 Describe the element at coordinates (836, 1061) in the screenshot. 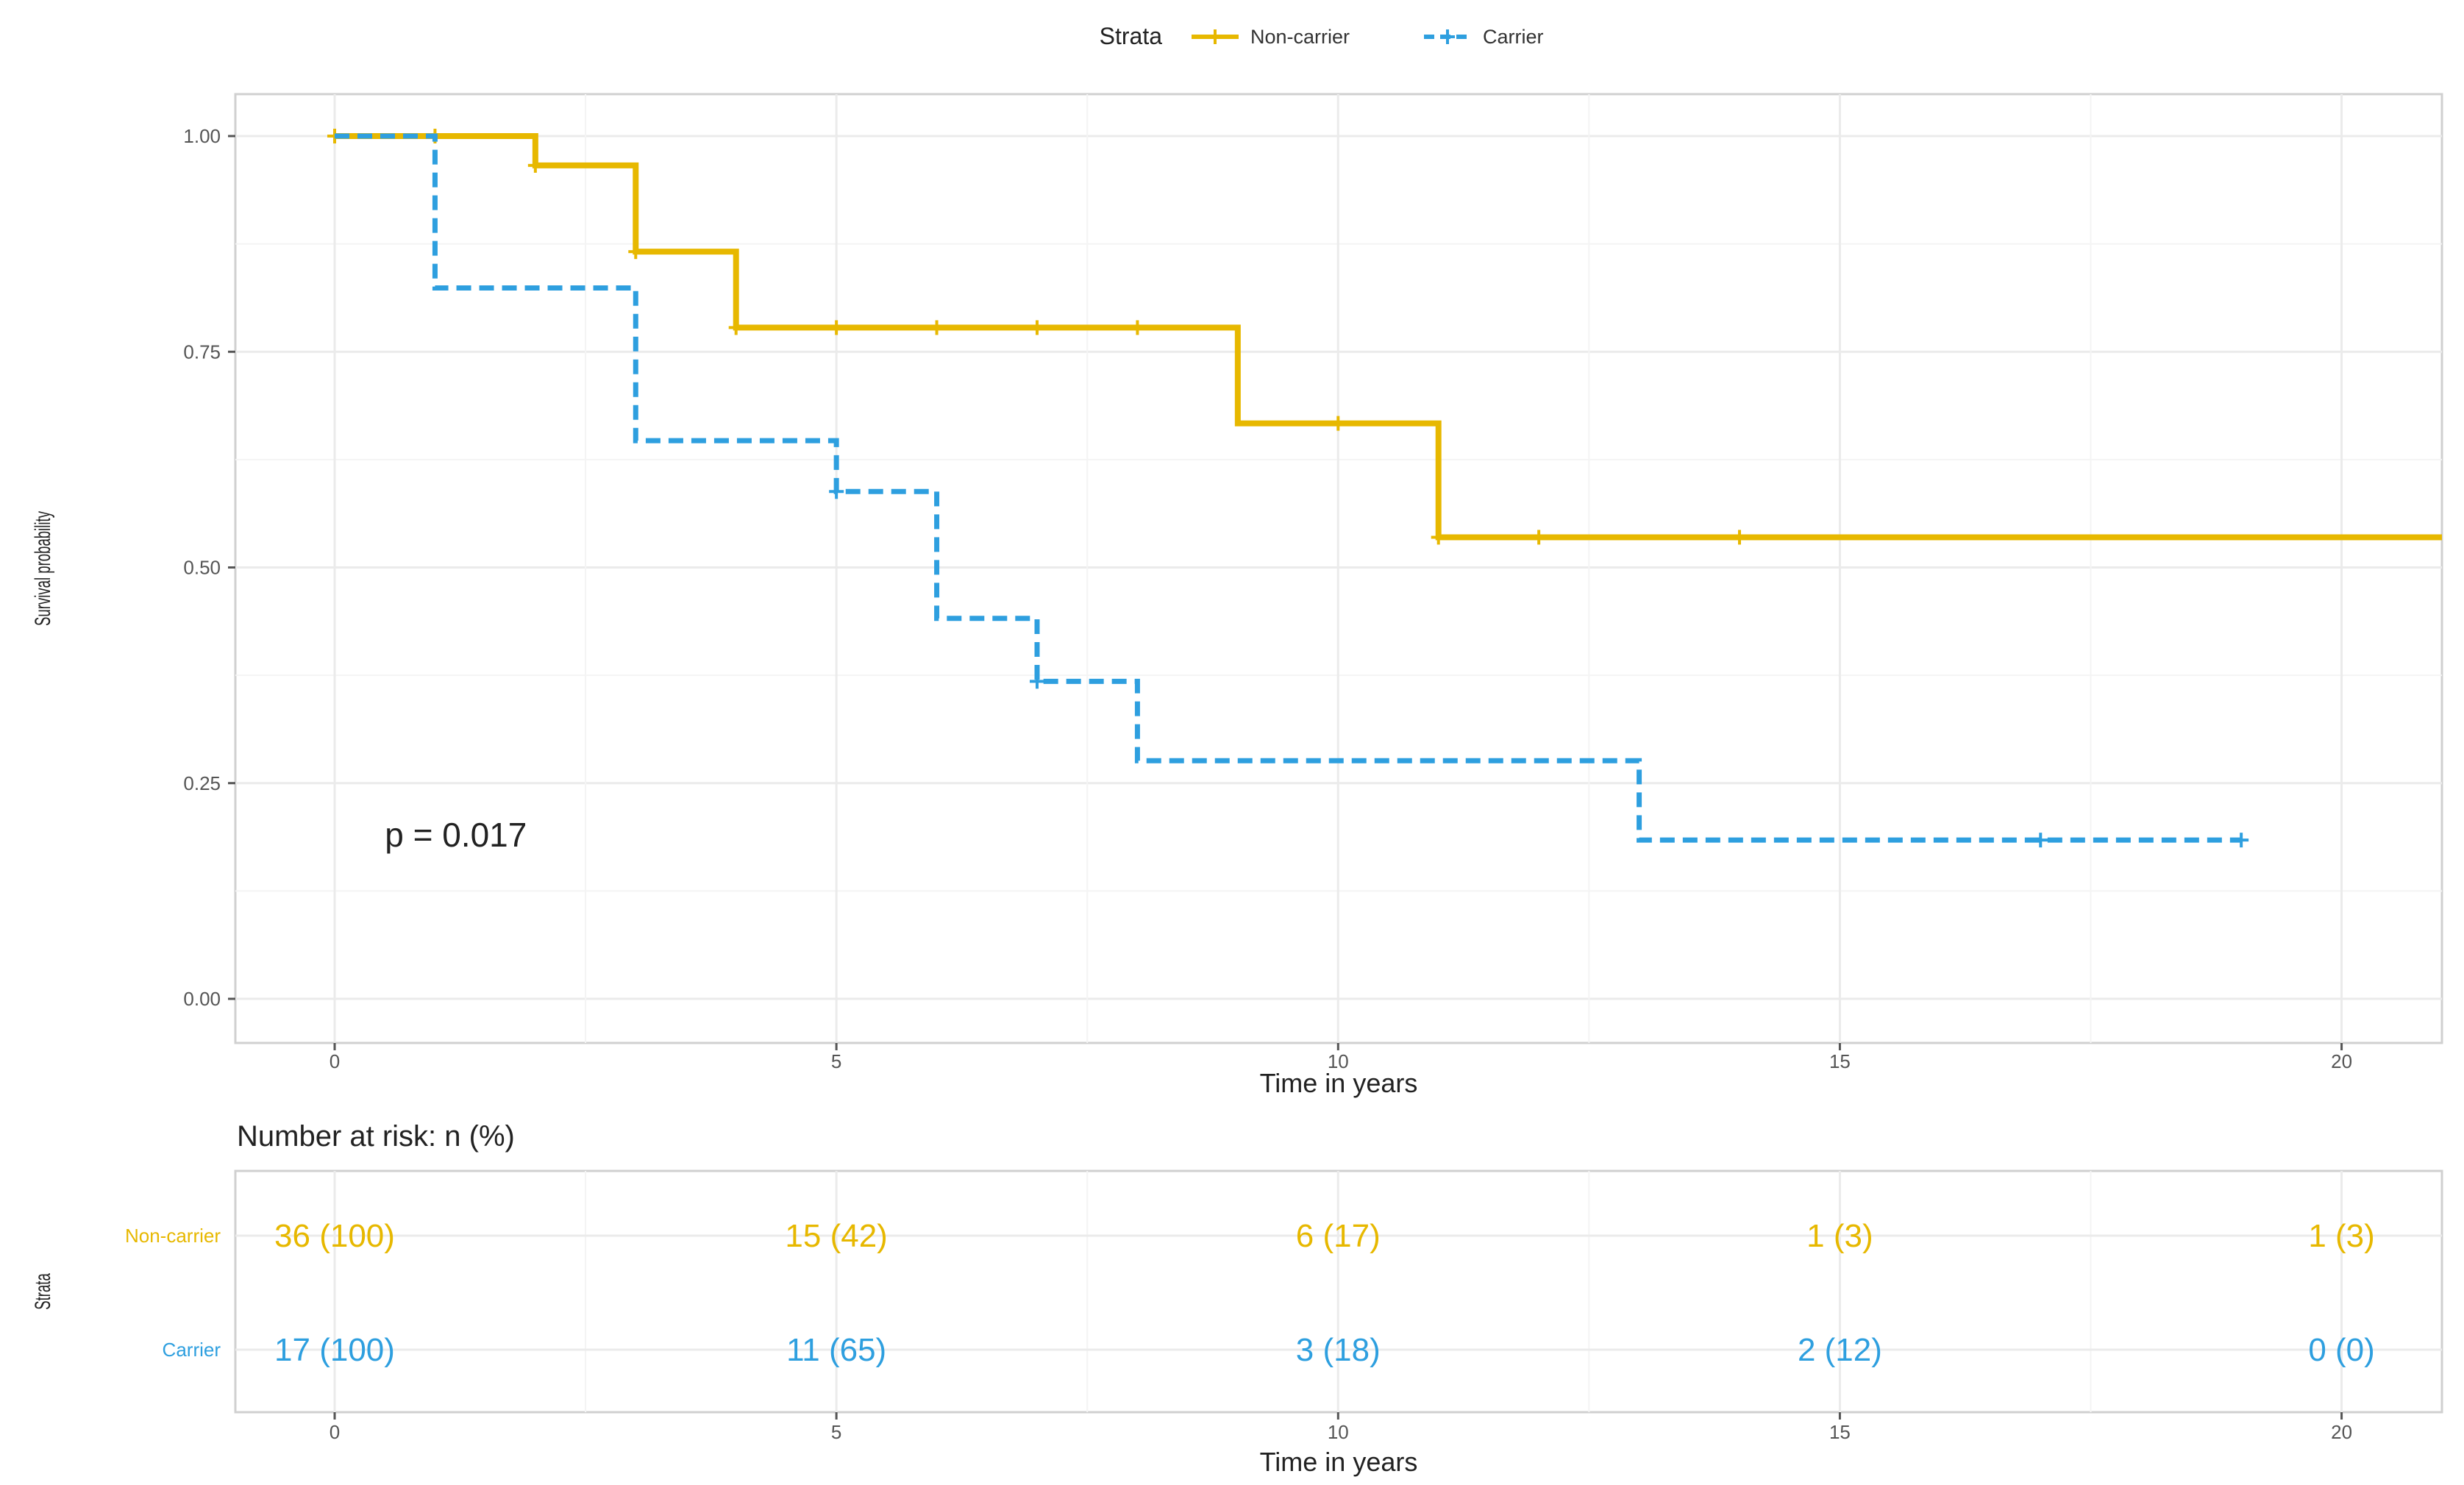

I see `x-tick-label: 5` at that location.